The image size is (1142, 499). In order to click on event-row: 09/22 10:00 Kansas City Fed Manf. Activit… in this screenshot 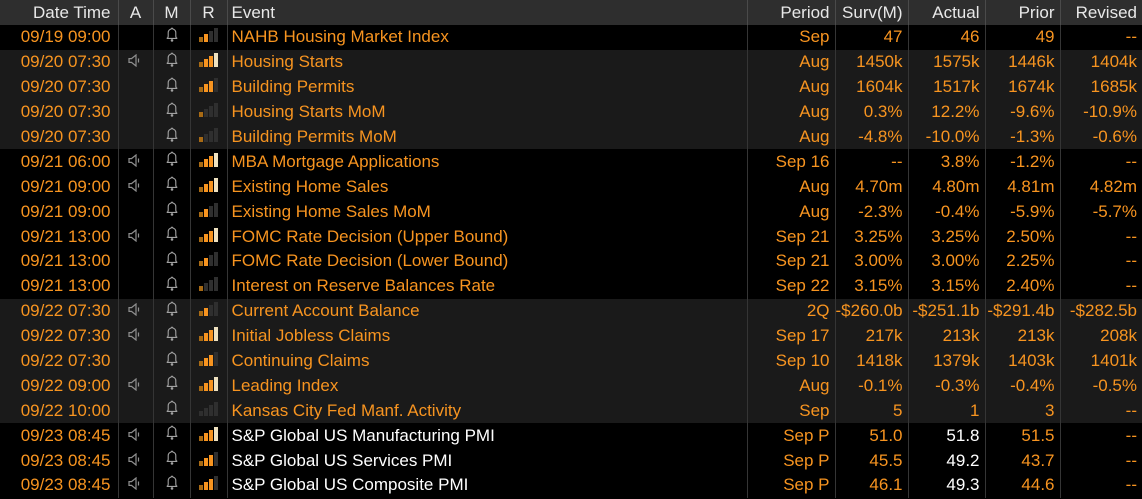, I will do `click(571, 411)`.